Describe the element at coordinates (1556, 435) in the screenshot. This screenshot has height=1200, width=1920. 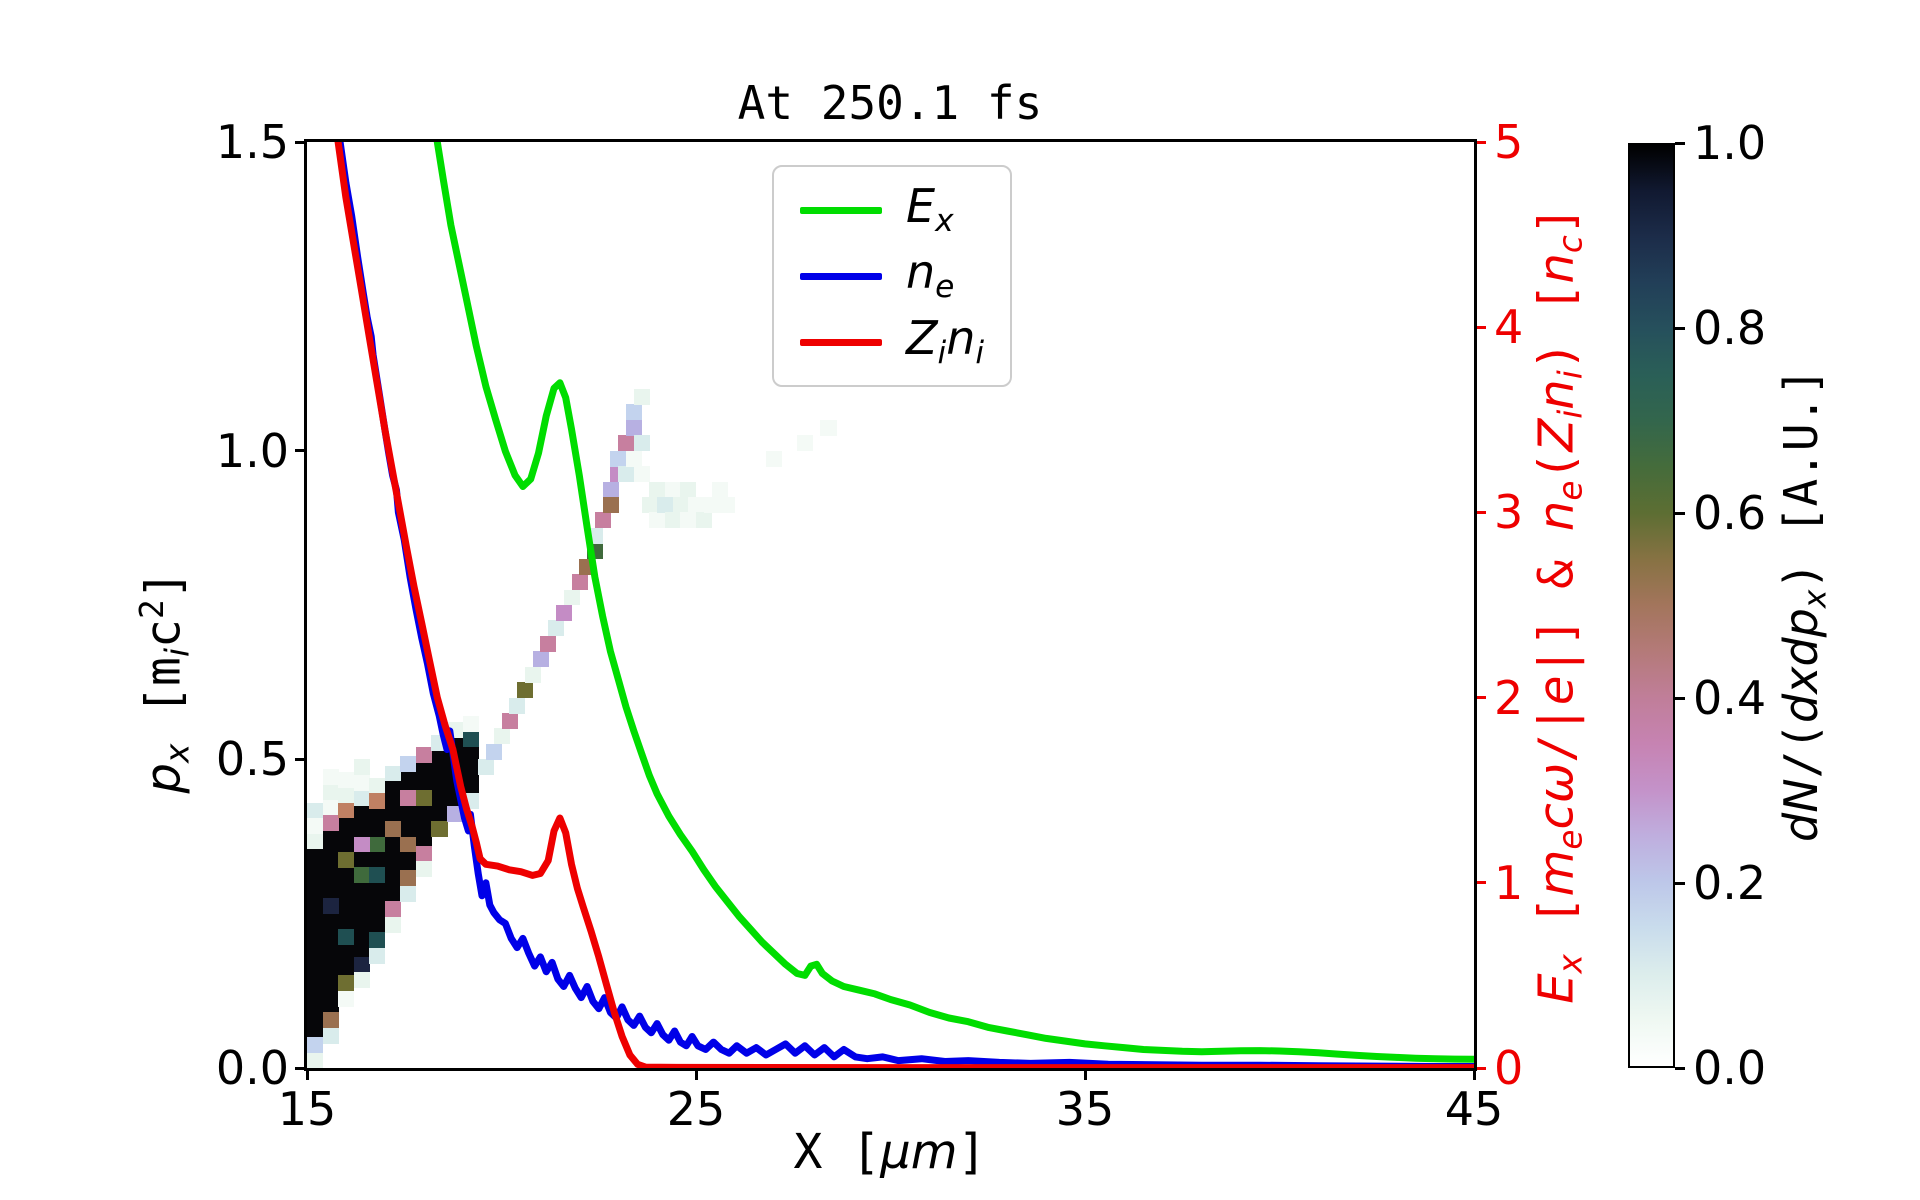
I see `label-part: Z` at that location.